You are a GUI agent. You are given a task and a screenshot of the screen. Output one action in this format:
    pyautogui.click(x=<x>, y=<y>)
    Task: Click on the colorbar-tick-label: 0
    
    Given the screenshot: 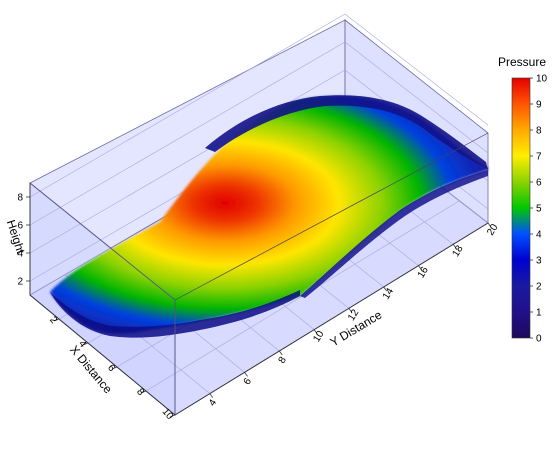 What is the action you would take?
    pyautogui.click(x=539, y=339)
    